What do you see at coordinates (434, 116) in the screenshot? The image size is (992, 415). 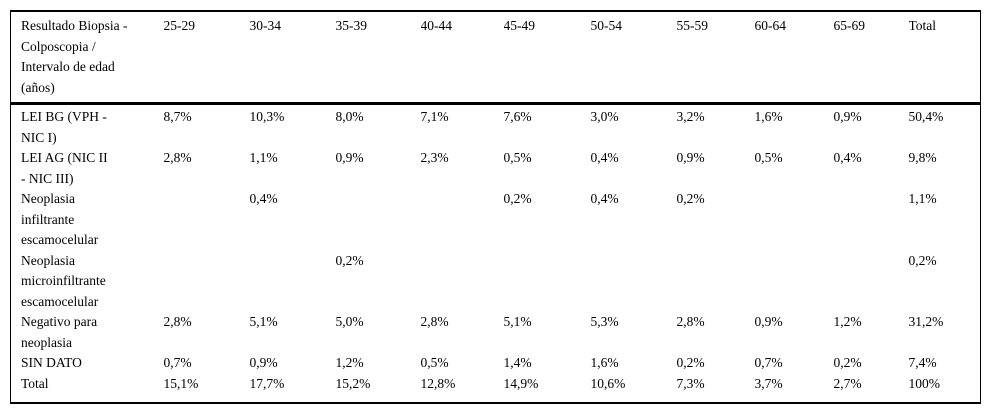 I see `table-cell: 7,1%` at bounding box center [434, 116].